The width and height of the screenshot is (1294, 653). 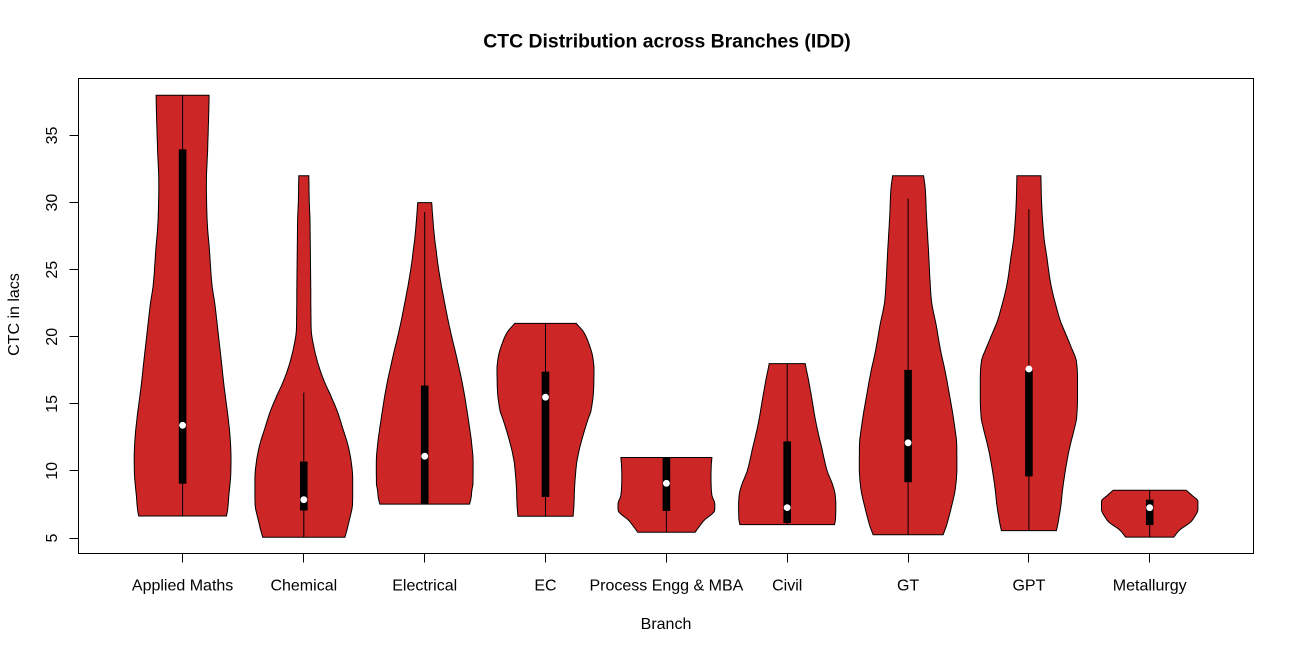 What do you see at coordinates (787, 585) in the screenshot?
I see `svg-text: Civil` at bounding box center [787, 585].